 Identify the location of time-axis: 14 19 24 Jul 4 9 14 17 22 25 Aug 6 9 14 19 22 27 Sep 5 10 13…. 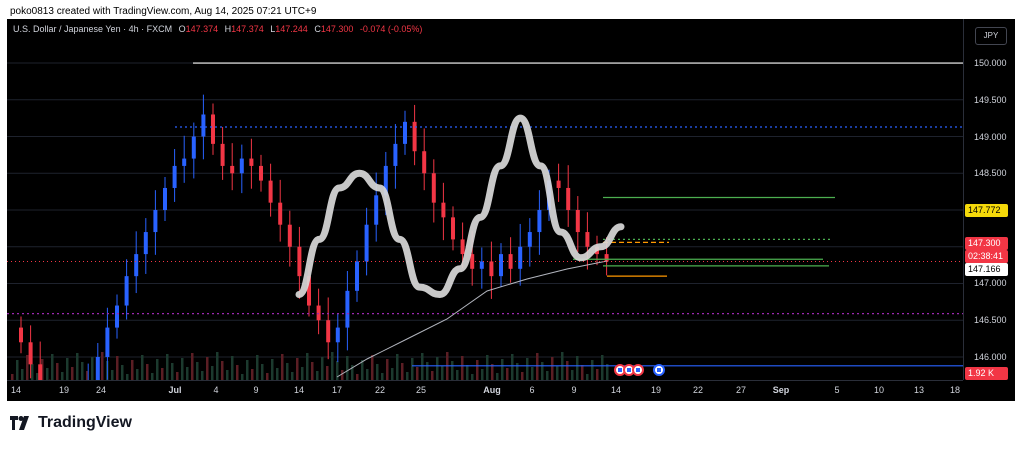
(485, 391).